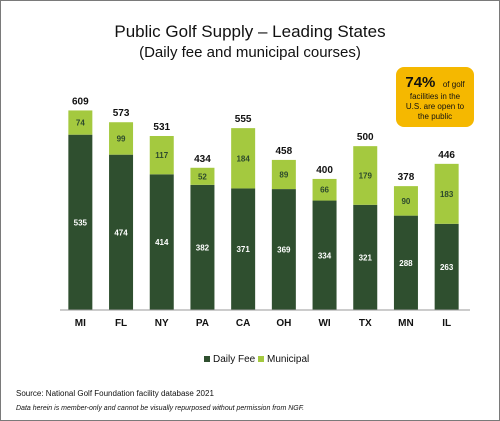 Image resolution: width=500 pixels, height=421 pixels. I want to click on data-label-ca-daily-fee: 371, so click(243, 249).